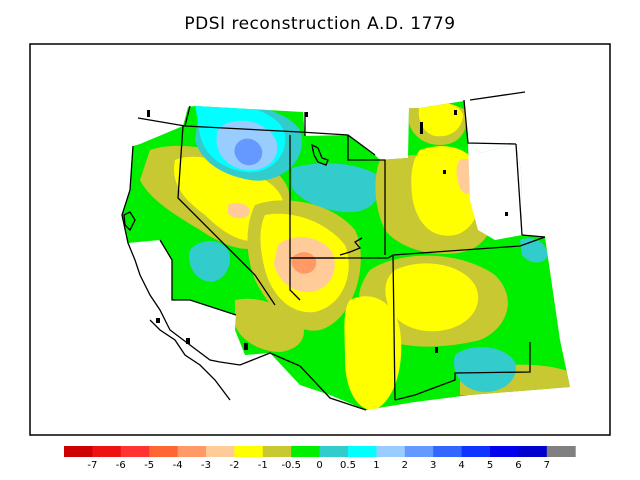 Image resolution: width=640 pixels, height=480 pixels. I want to click on legend-label: -2, so click(234, 465).